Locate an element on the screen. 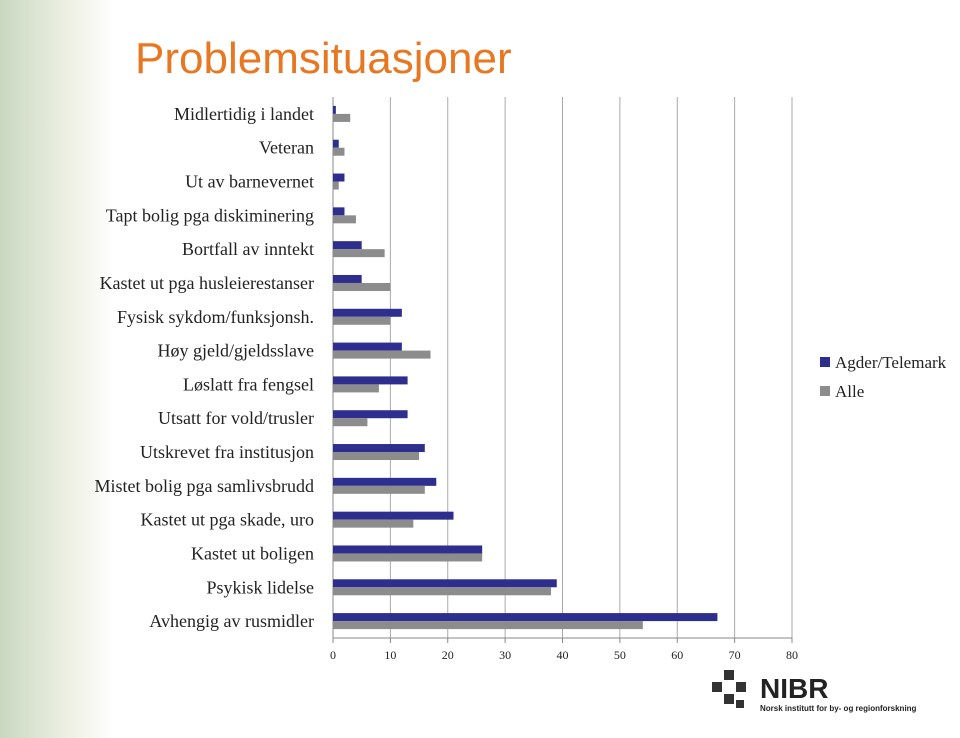 This screenshot has height=738, width=960. x-tick-label: 50 is located at coordinates (620, 655).